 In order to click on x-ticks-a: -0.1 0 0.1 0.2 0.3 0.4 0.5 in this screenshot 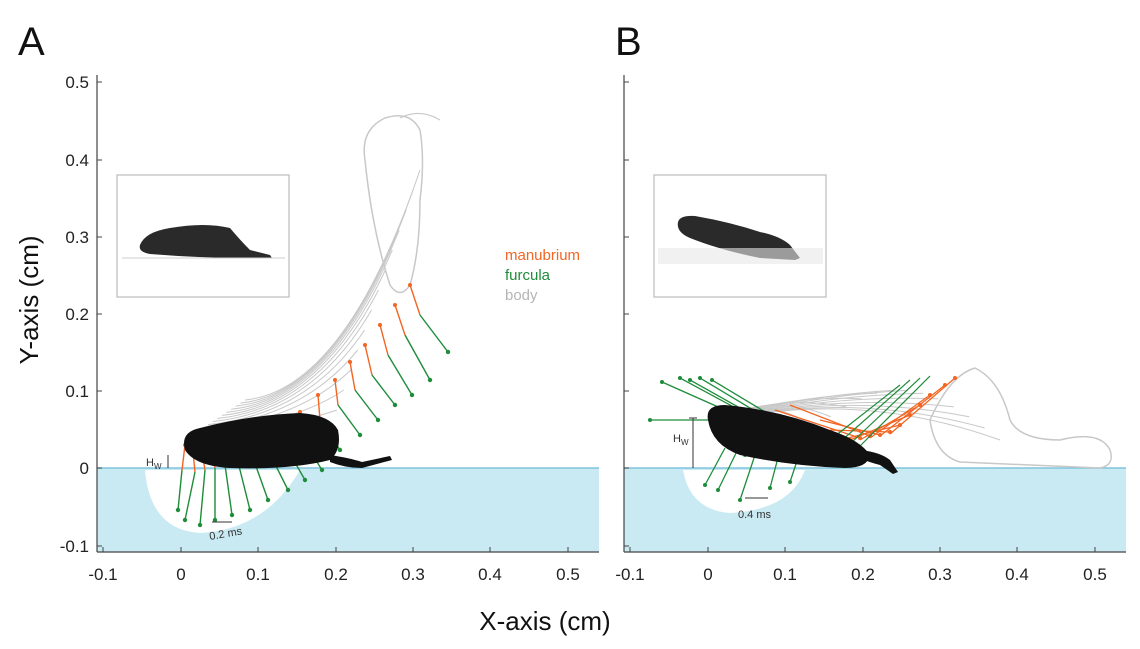, I will do `click(334, 565)`.